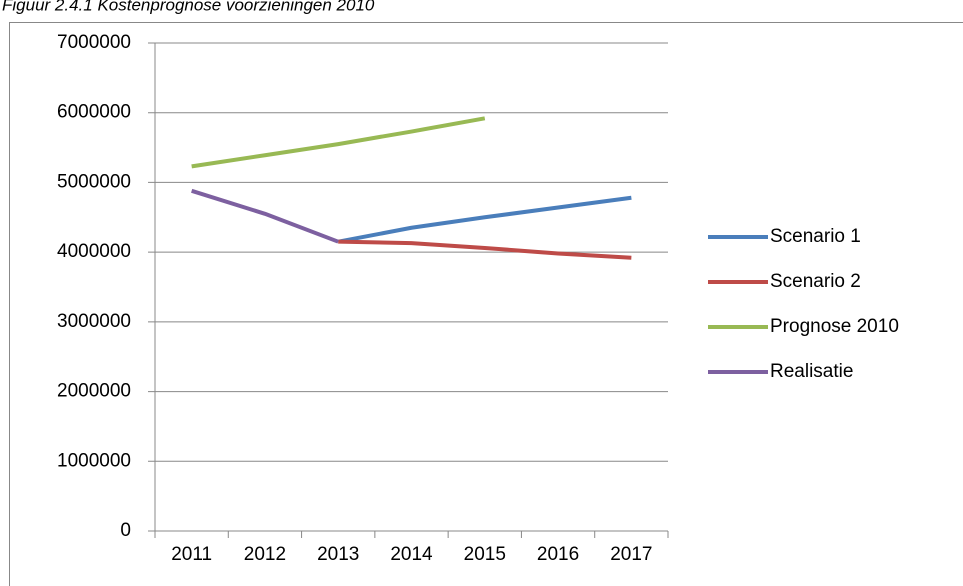 This screenshot has height=586, width=963. I want to click on y-tick-label: 3000000, so click(94, 321).